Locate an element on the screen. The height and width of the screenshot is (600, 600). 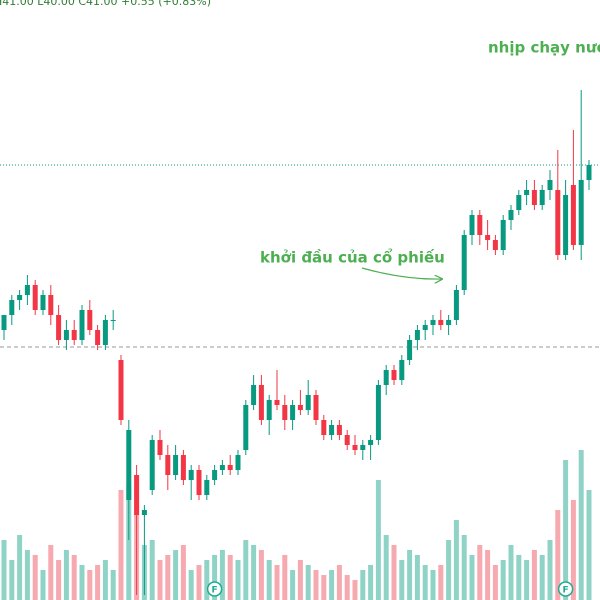
event-label: F is located at coordinates (215, 591).